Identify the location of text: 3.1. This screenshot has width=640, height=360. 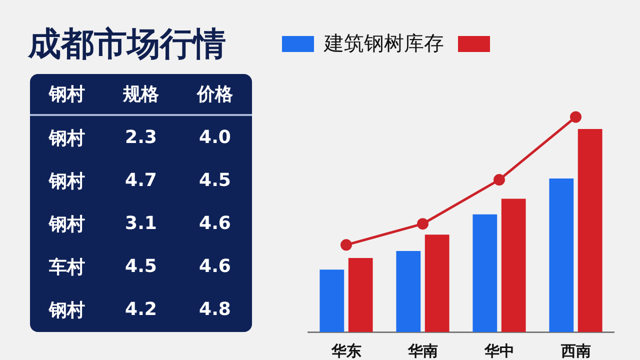
(141, 223).